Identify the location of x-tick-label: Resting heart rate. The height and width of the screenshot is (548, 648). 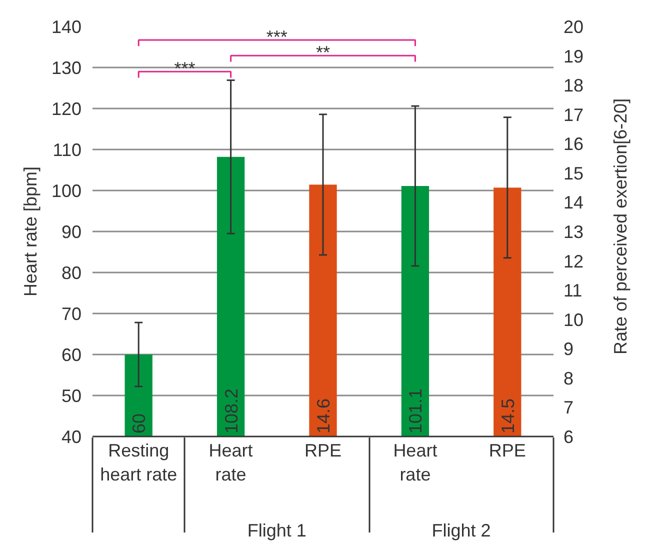
(139, 462).